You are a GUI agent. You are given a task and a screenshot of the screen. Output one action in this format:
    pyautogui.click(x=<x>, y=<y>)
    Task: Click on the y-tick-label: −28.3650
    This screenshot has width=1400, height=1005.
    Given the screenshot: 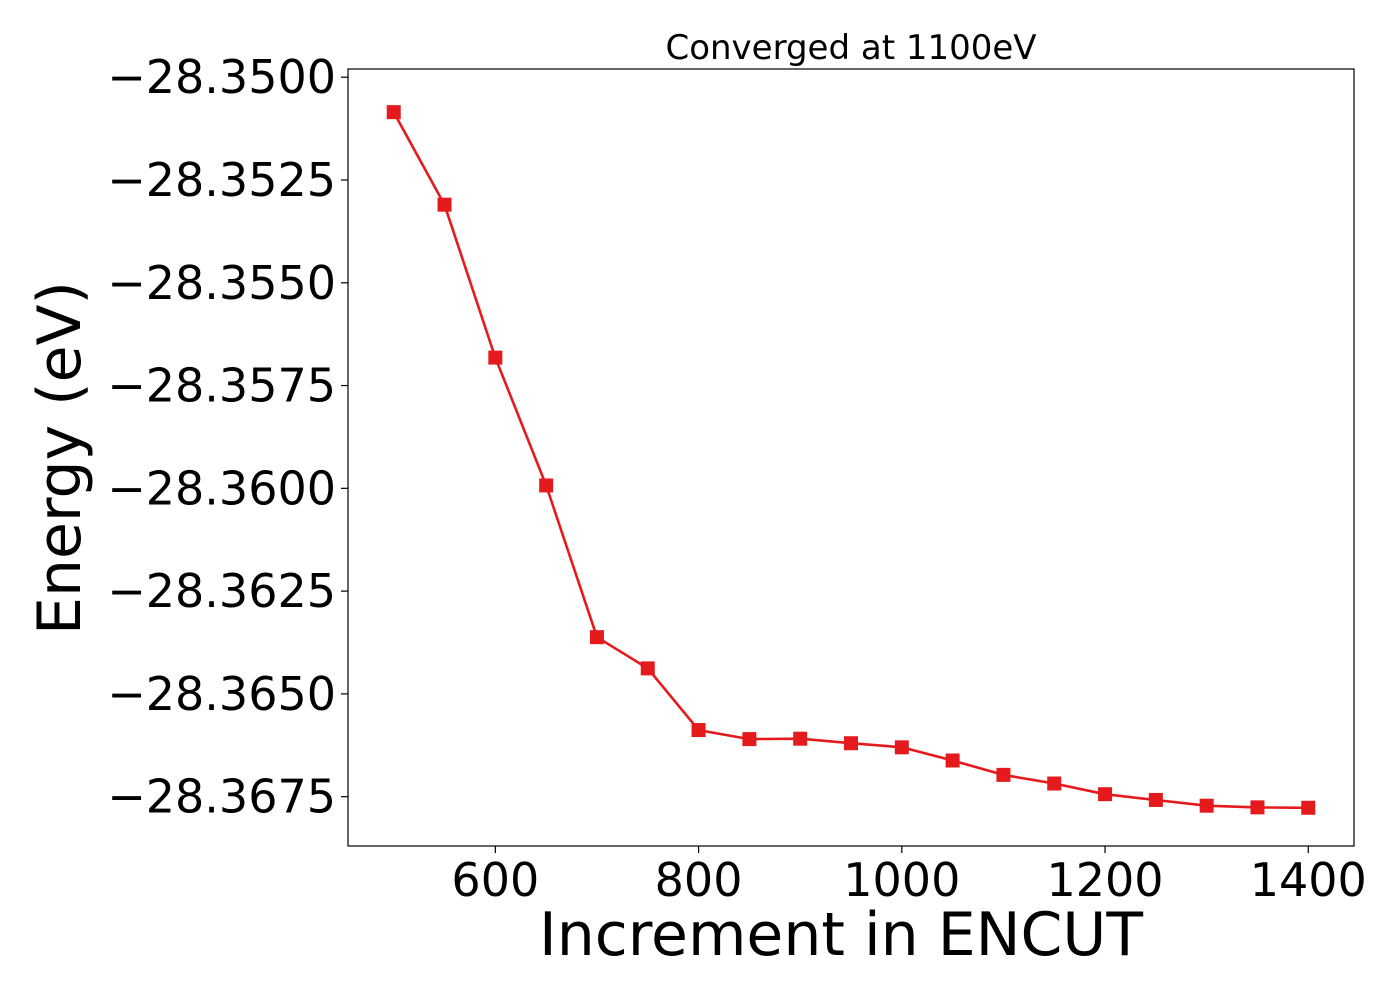 What is the action you would take?
    pyautogui.click(x=221, y=694)
    